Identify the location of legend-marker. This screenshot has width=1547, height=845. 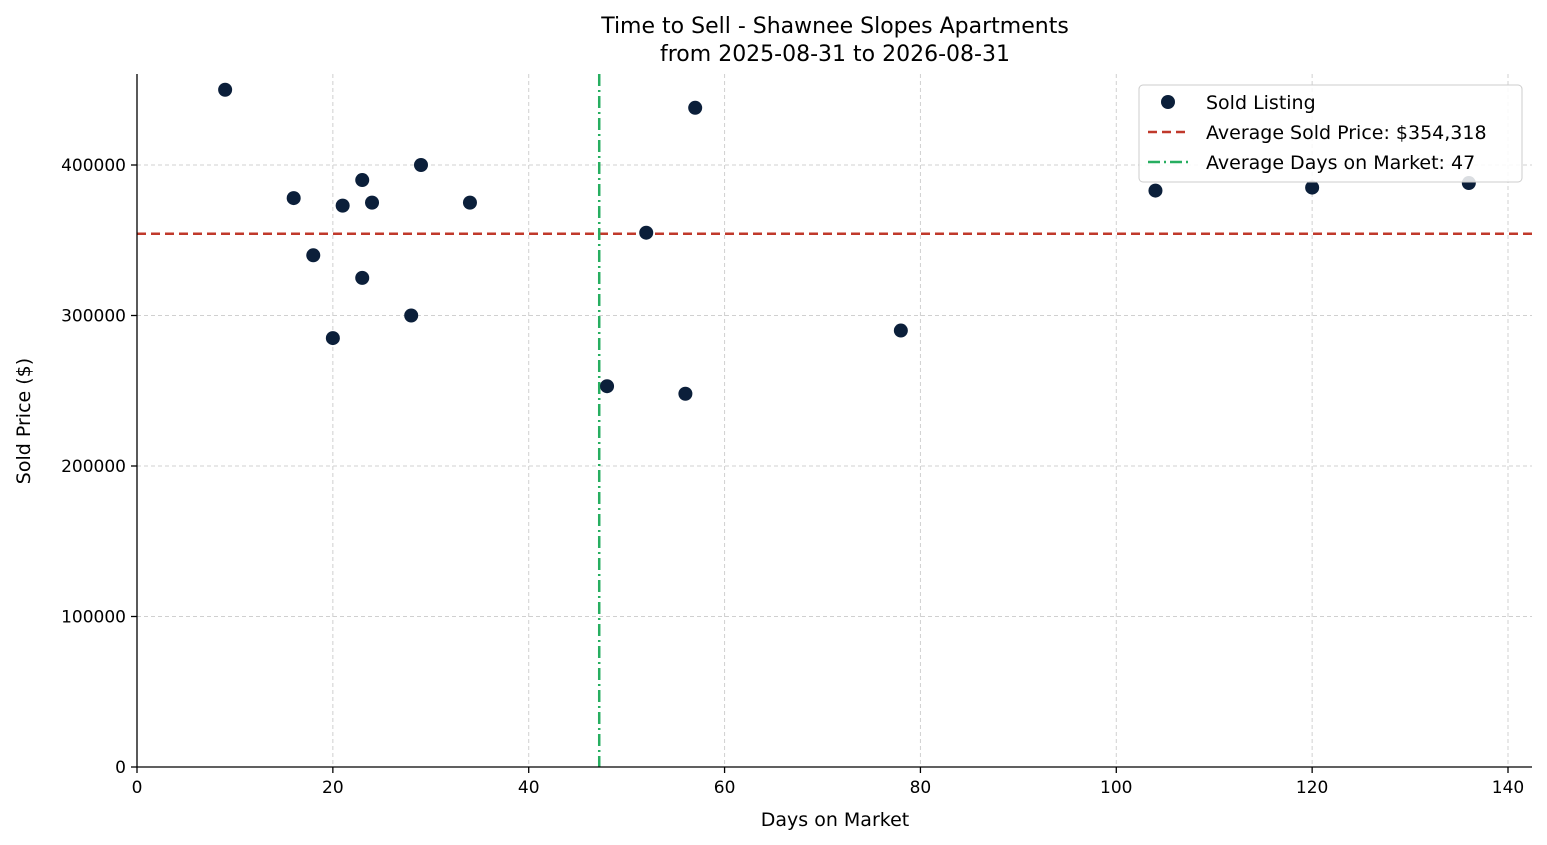
(1168, 102).